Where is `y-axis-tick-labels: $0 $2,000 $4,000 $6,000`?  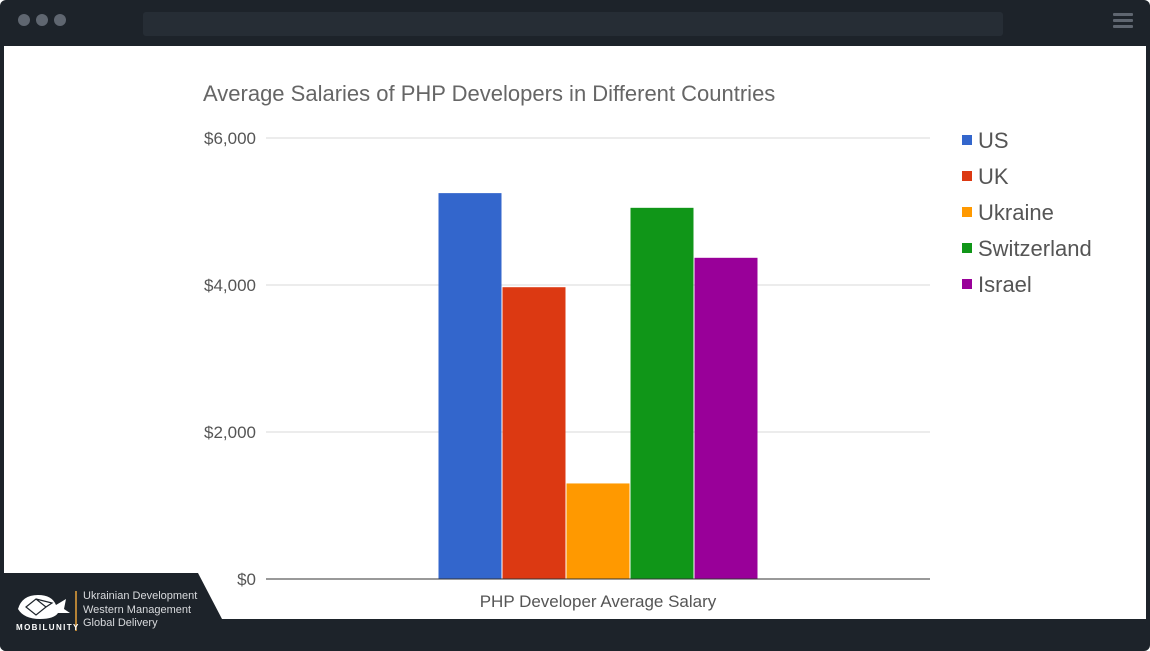
y-axis-tick-labels: $0 $2,000 $4,000 $6,000 is located at coordinates (230, 359).